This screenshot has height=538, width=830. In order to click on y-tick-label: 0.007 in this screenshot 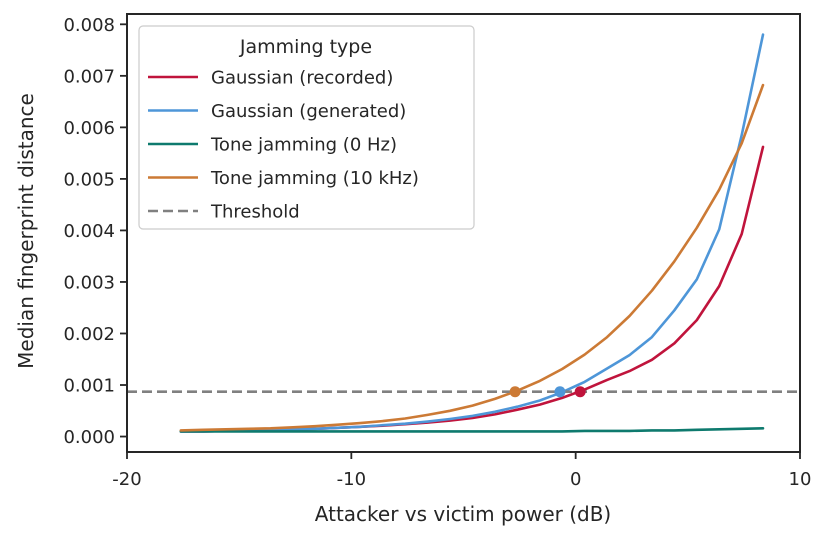, I will do `click(89, 76)`.